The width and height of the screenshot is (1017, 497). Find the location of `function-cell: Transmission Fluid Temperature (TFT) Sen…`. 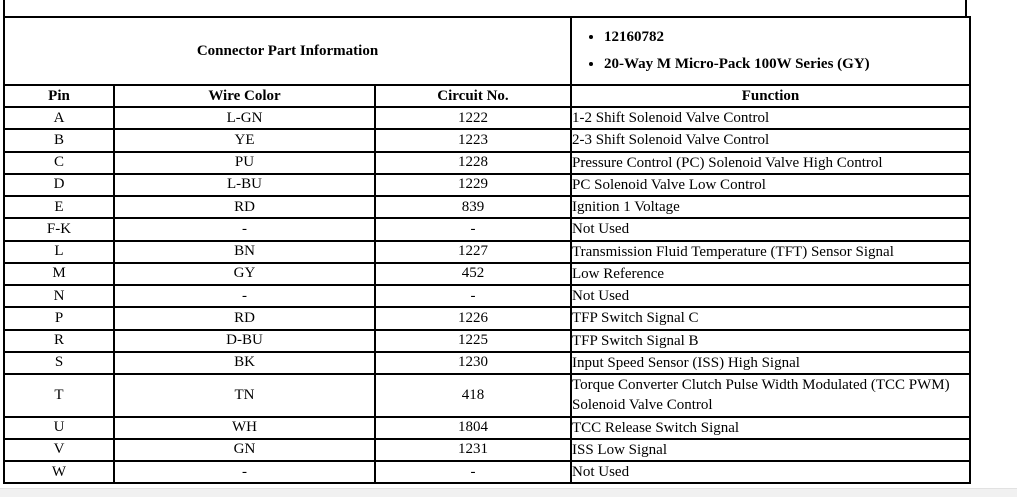

function-cell: Transmission Fluid Temperature (TFT) Sen… is located at coordinates (770, 251).